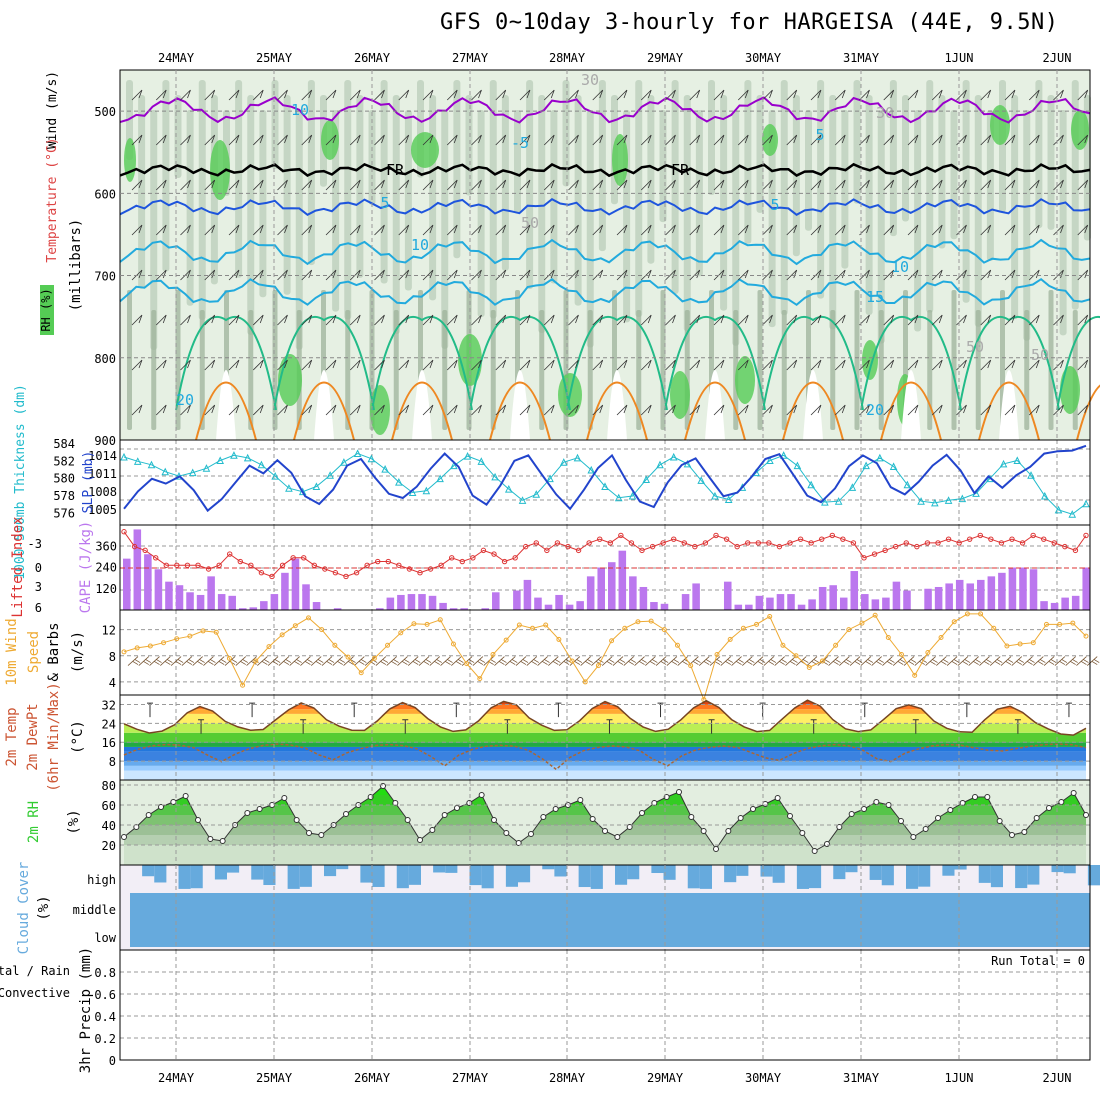  What do you see at coordinates (105, 112) in the screenshot?
I see `pressure-tick-500: 500` at bounding box center [105, 112].